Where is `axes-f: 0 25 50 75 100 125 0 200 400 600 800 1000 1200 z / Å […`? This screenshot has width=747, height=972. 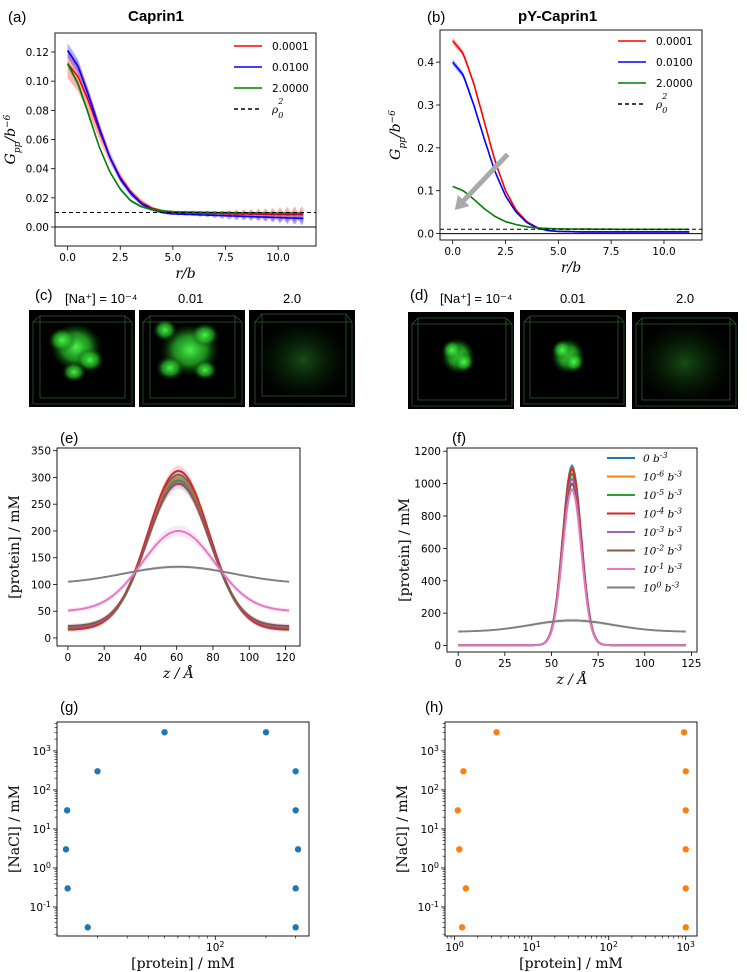 axes-f: 0 25 50 75 100 125 0 200 400 600 800 1000 1200 z / Å [… is located at coordinates (549, 567).